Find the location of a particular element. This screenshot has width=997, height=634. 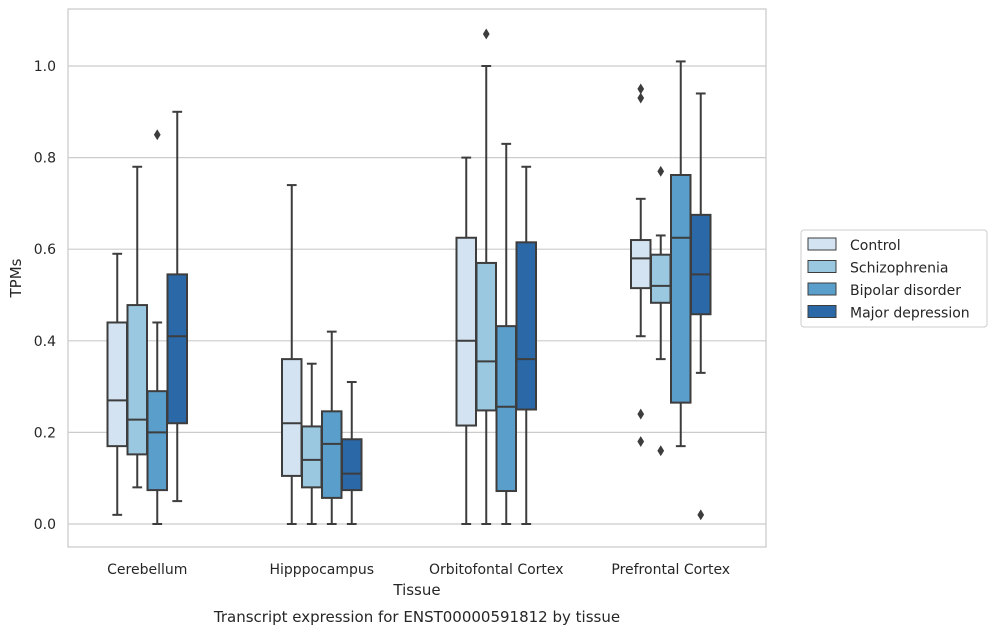

x-axis-title: Tissue is located at coordinates (416, 590).